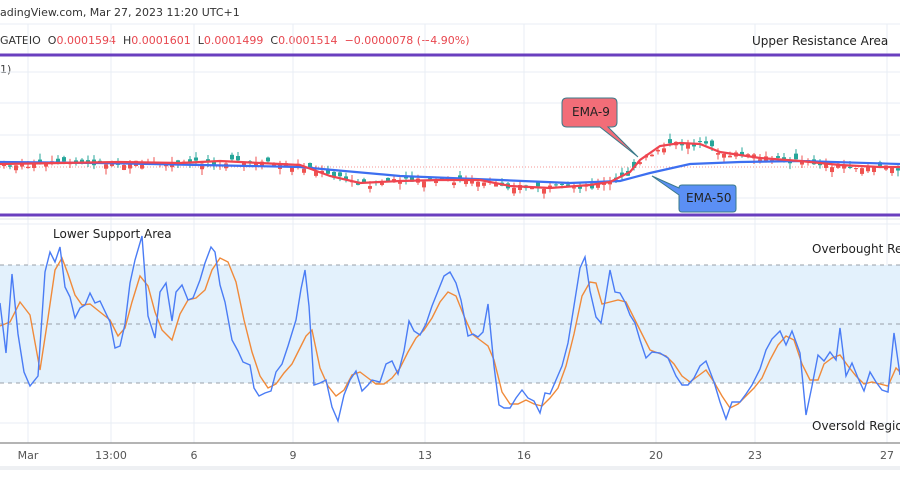 The image size is (900, 500). What do you see at coordinates (425, 455) in the screenshot?
I see `x-tick-label: 13` at bounding box center [425, 455].